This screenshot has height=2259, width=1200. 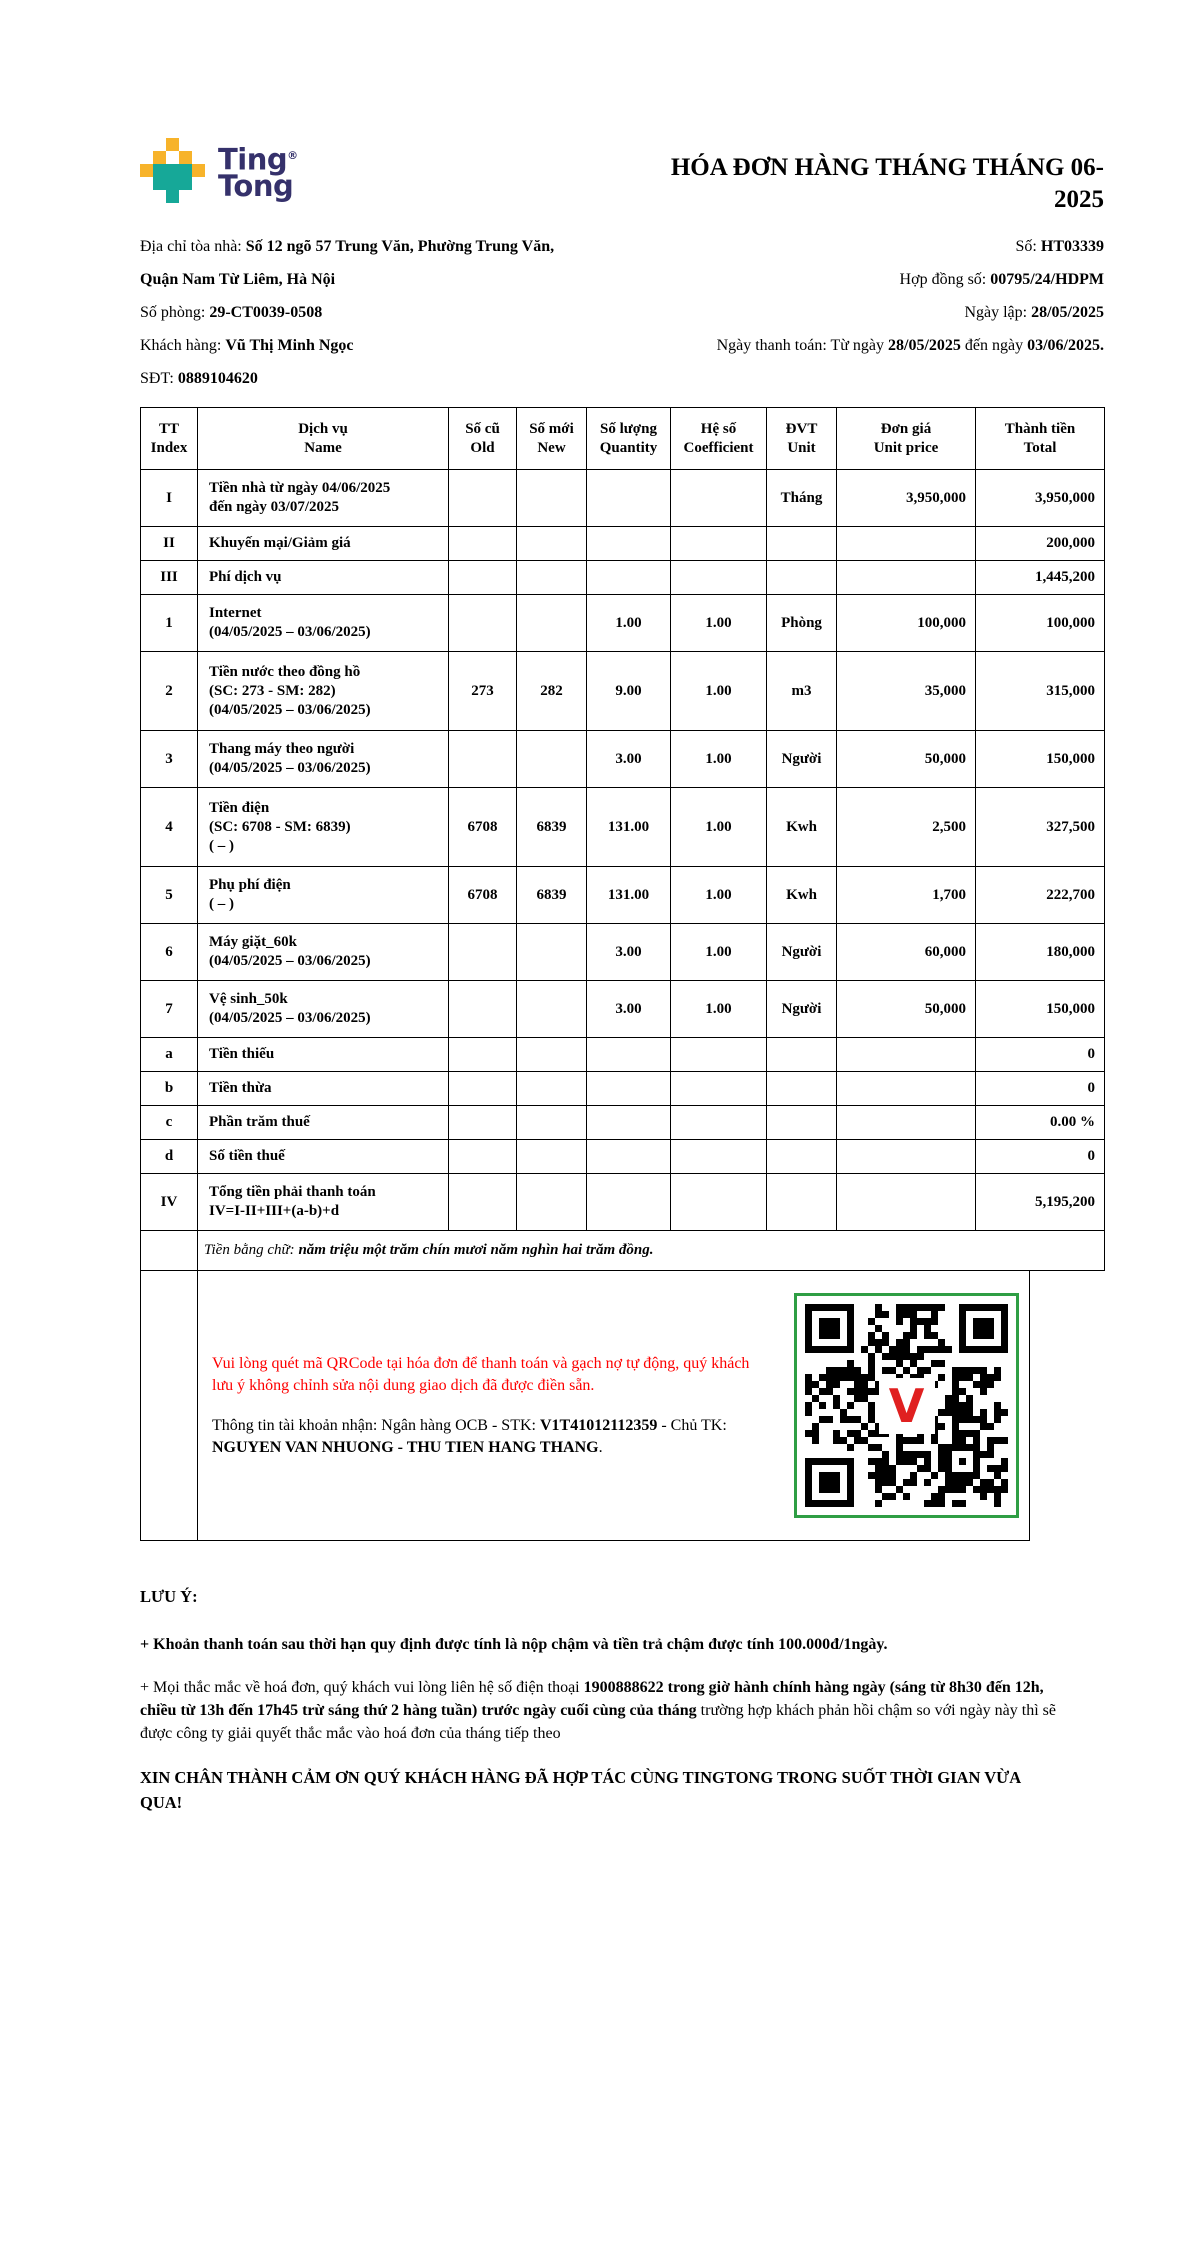 What do you see at coordinates (169, 1156) in the screenshot?
I see `cell-index: d` at bounding box center [169, 1156].